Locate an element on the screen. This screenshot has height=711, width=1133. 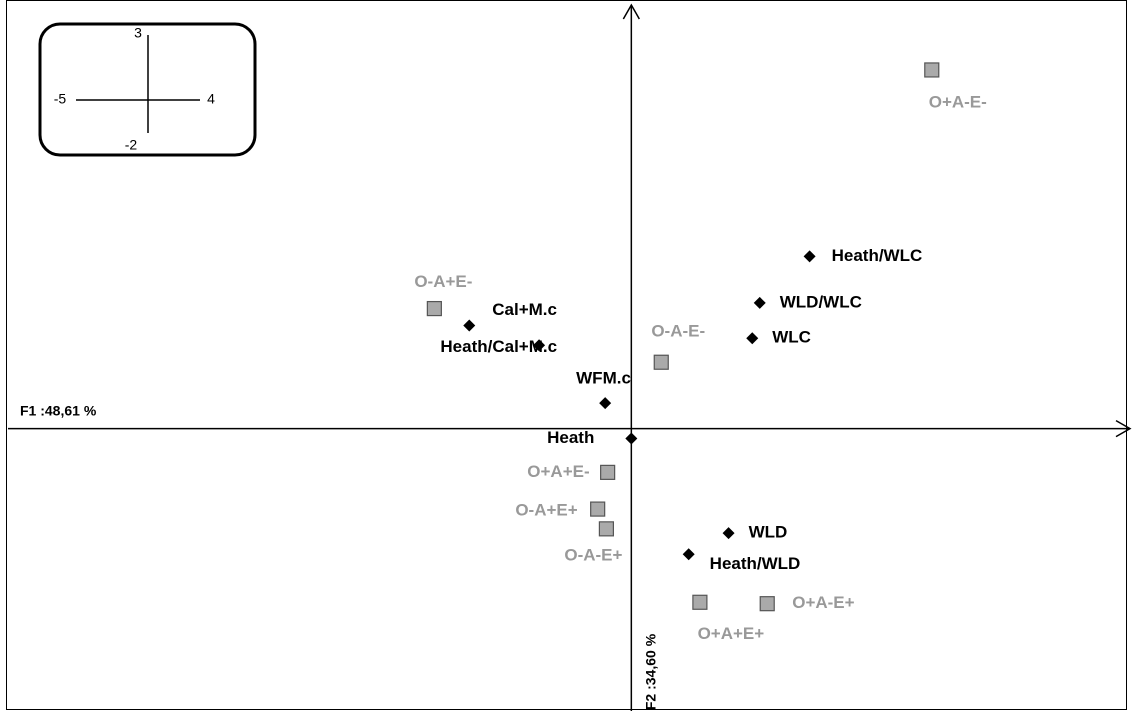
inset-ymin: -2 is located at coordinates (131, 145).